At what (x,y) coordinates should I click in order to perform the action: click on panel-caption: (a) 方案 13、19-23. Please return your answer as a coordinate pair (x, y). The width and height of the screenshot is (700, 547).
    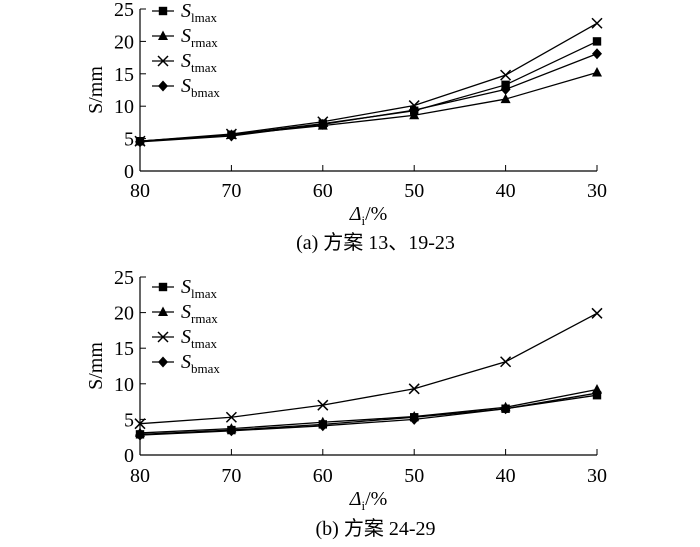
    Looking at the image, I should click on (375, 242).